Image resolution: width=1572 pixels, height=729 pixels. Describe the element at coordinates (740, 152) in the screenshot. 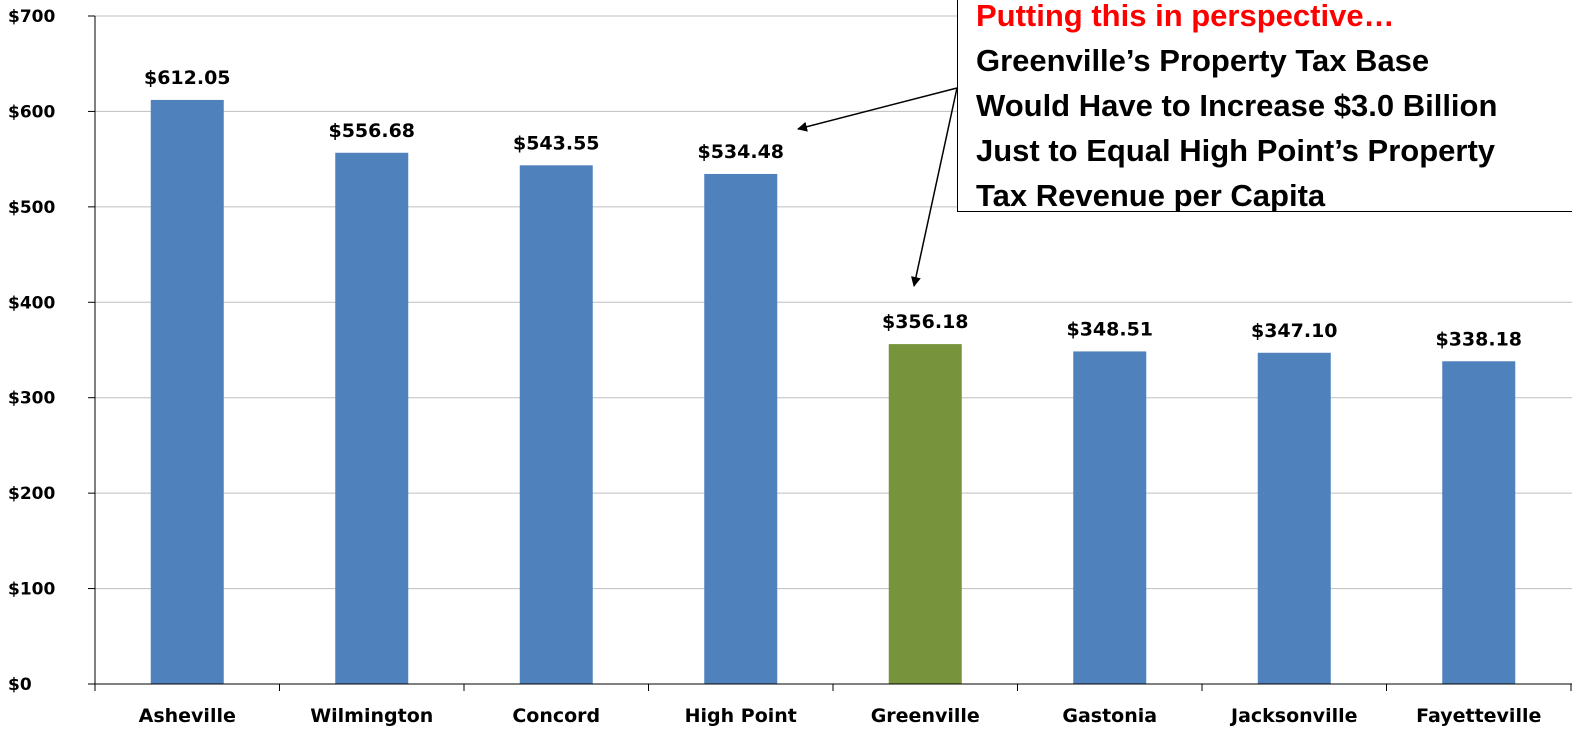

I see `data-label: $534.48` at that location.